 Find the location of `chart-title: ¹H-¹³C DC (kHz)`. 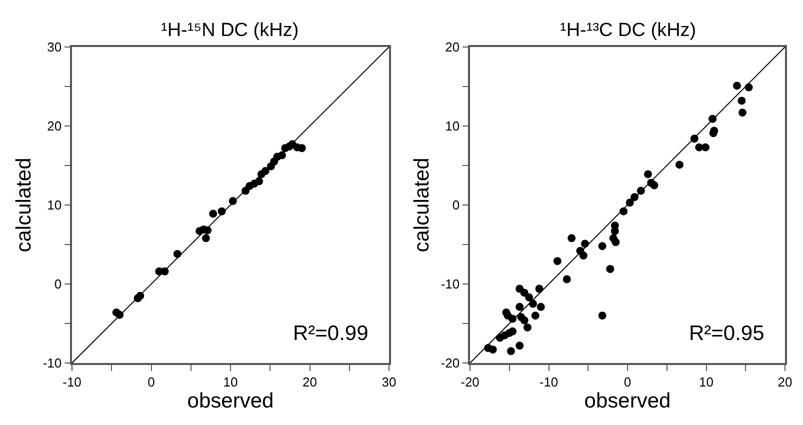

chart-title: ¹H-¹³C DC (kHz) is located at coordinates (628, 30).